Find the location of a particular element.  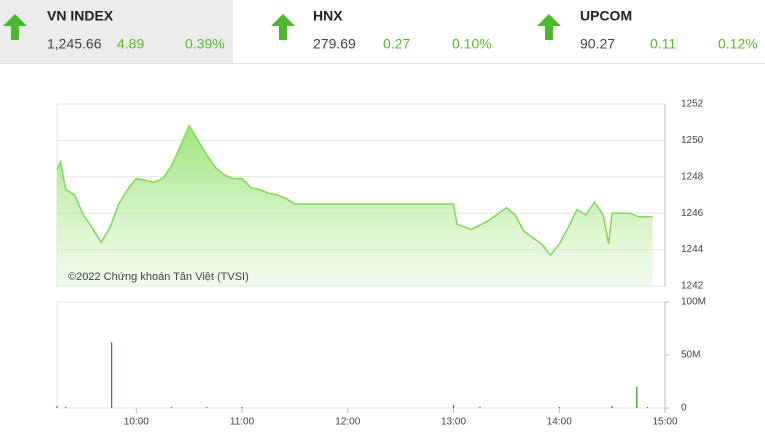

x-tick-label: 13:00 is located at coordinates (453, 422).